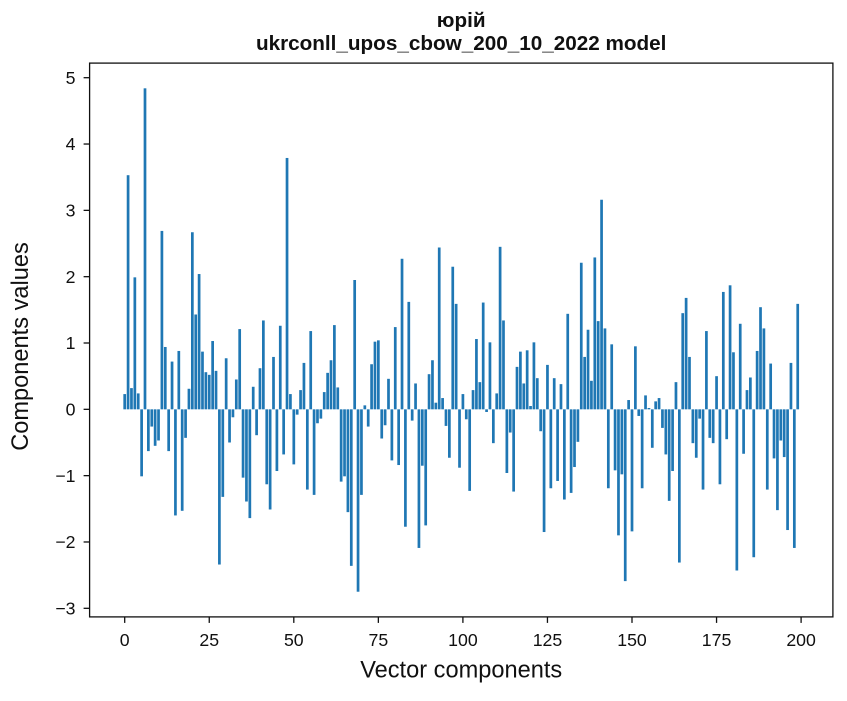 This screenshot has height=701, width=847. Describe the element at coordinates (65, 542) in the screenshot. I see `svg-text: −2` at that location.